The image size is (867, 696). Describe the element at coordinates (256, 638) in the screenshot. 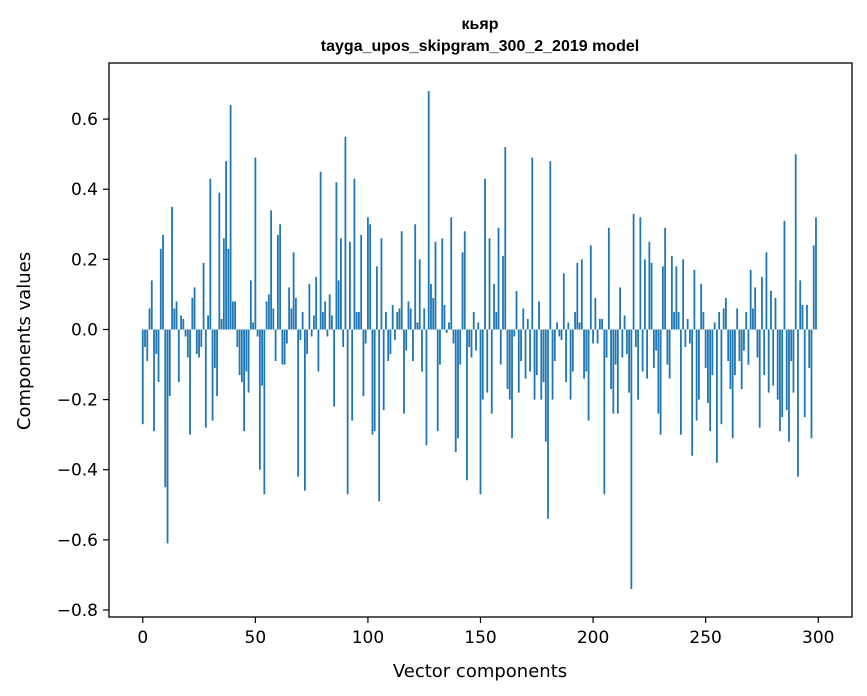

I see `x-tick-label: 50` at that location.